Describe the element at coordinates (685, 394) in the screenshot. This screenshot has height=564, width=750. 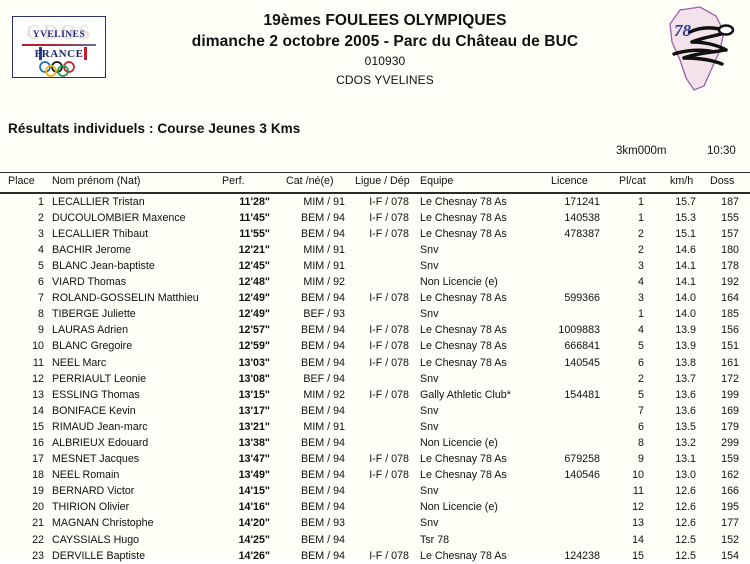
I see `row-kmh: 13.6` at that location.